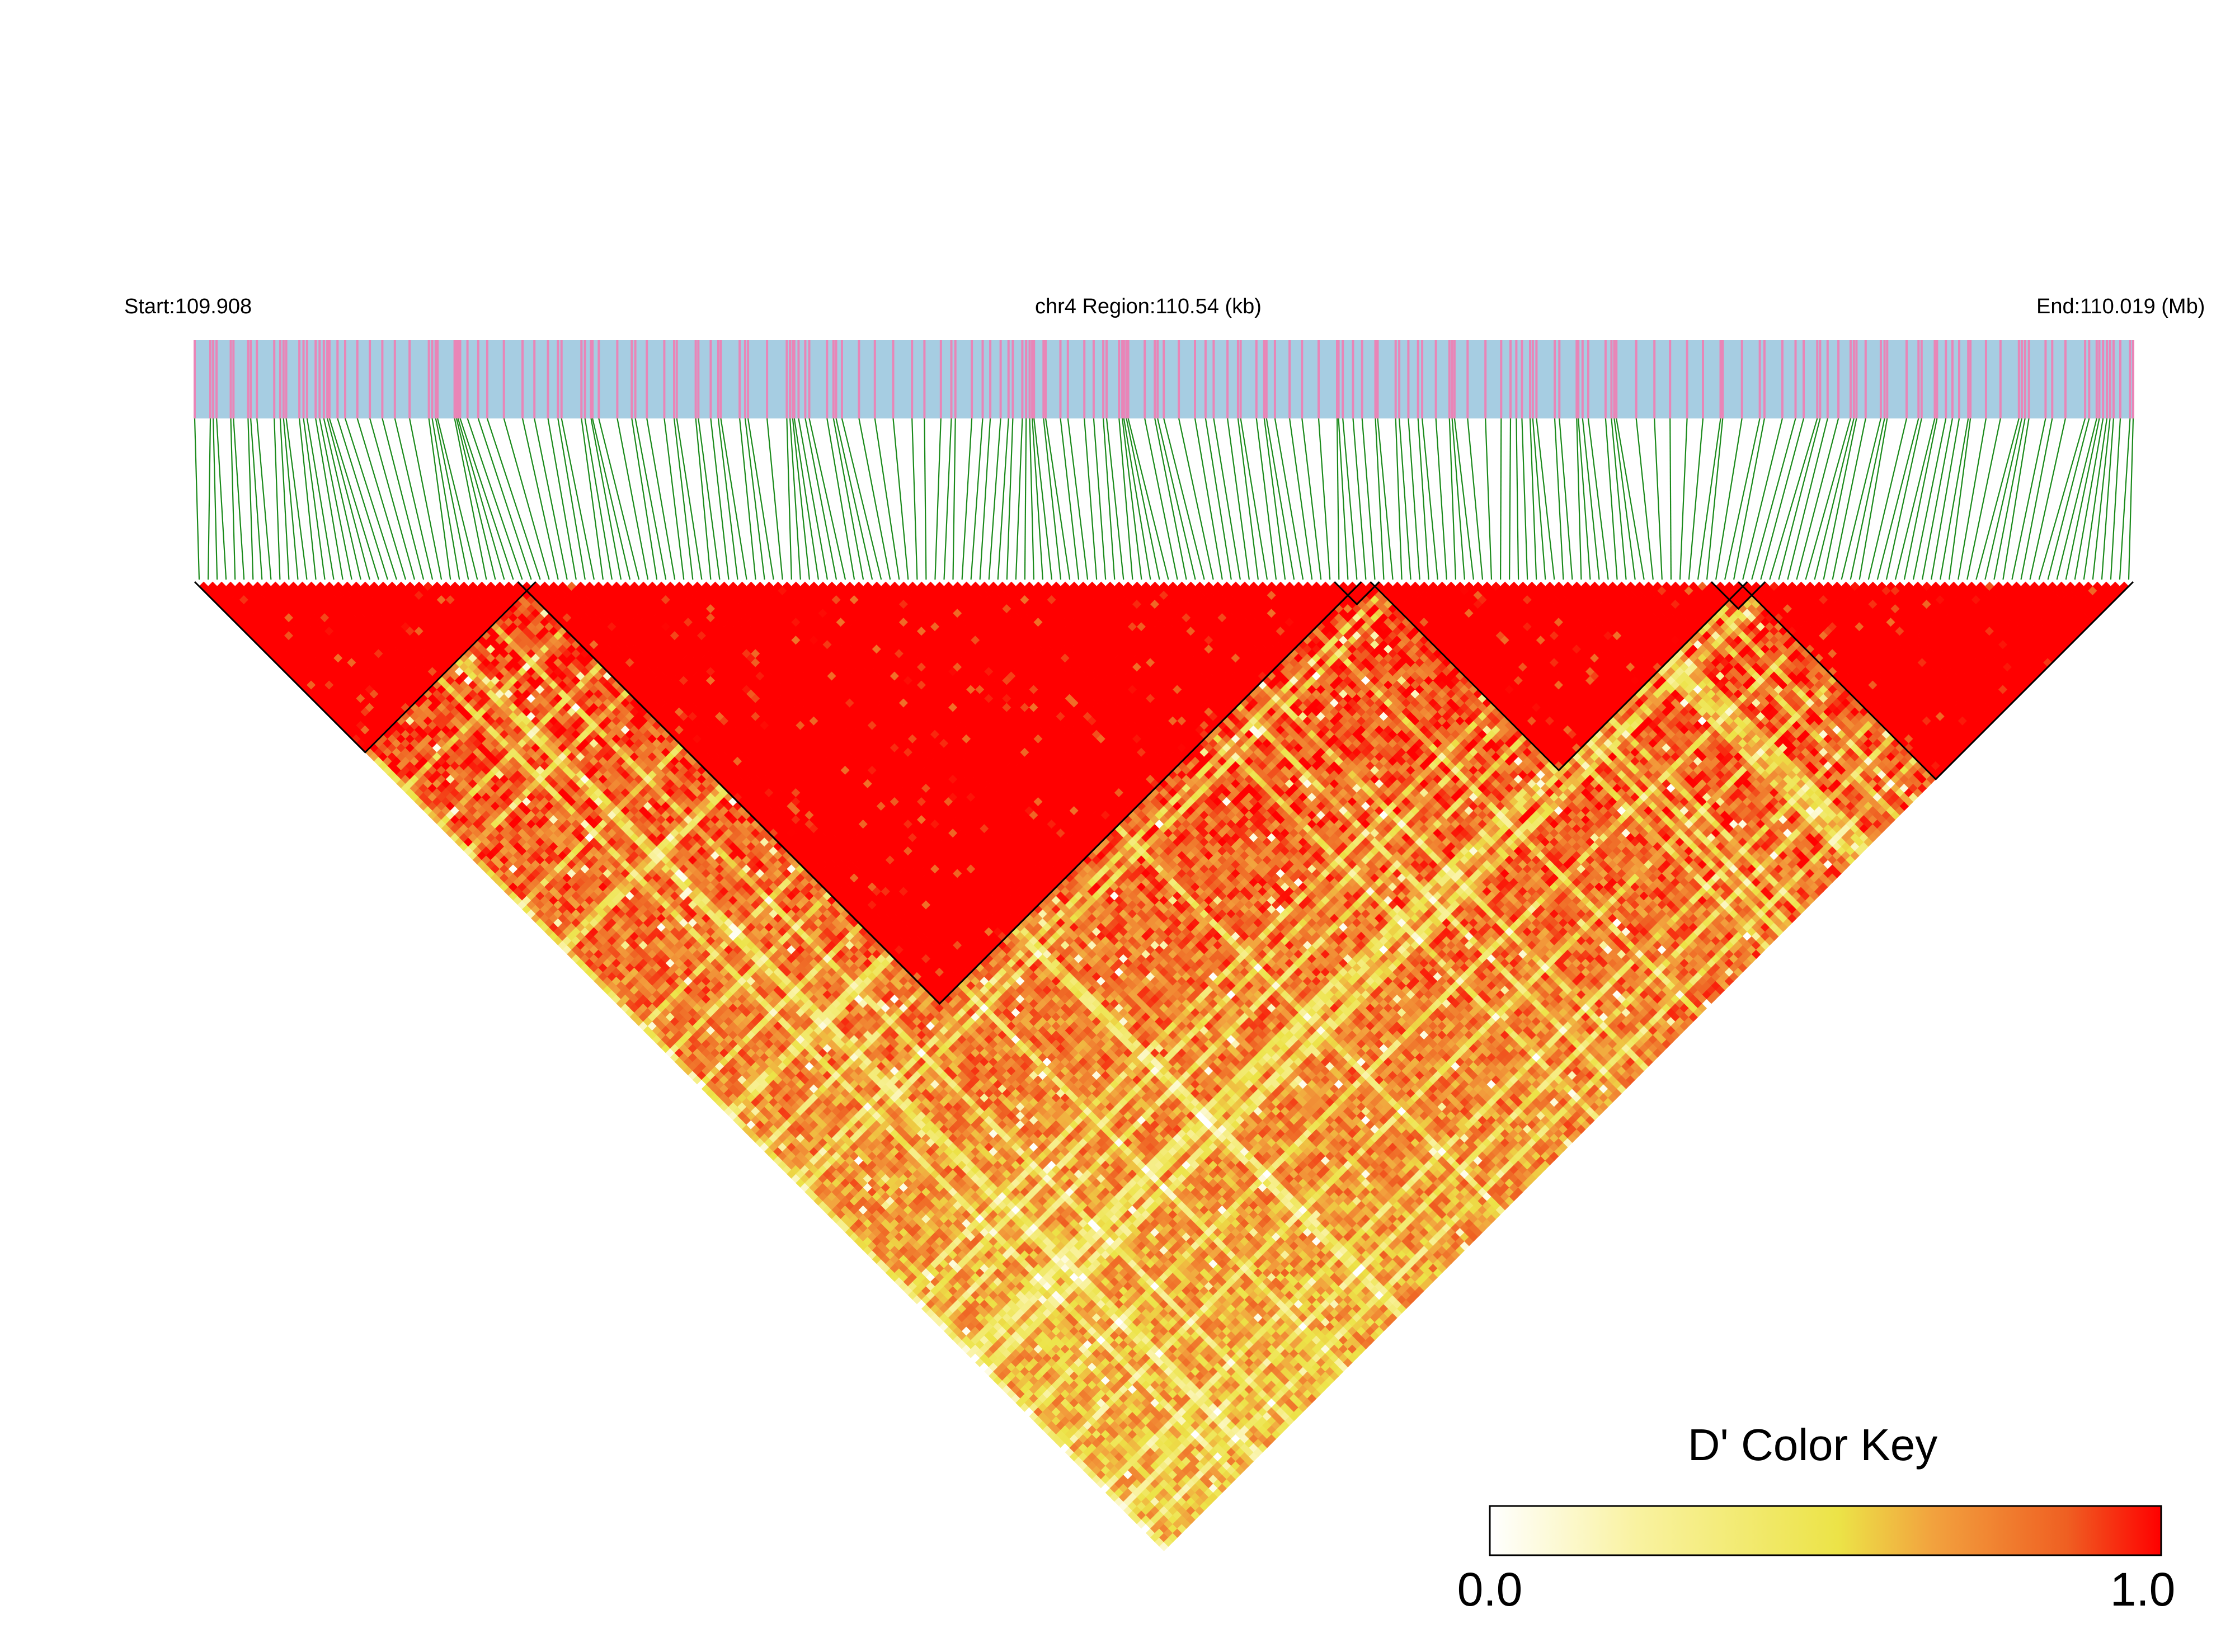  I want to click on chromosome-track, so click(1164, 379).